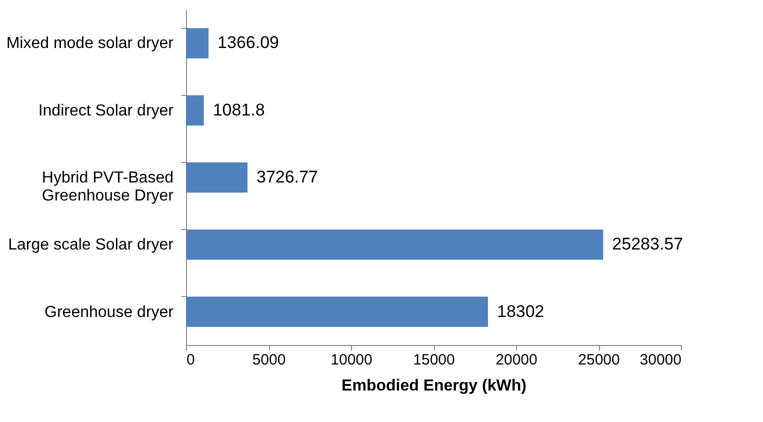  What do you see at coordinates (190, 360) in the screenshot?
I see `x-tick-label: 0` at bounding box center [190, 360].